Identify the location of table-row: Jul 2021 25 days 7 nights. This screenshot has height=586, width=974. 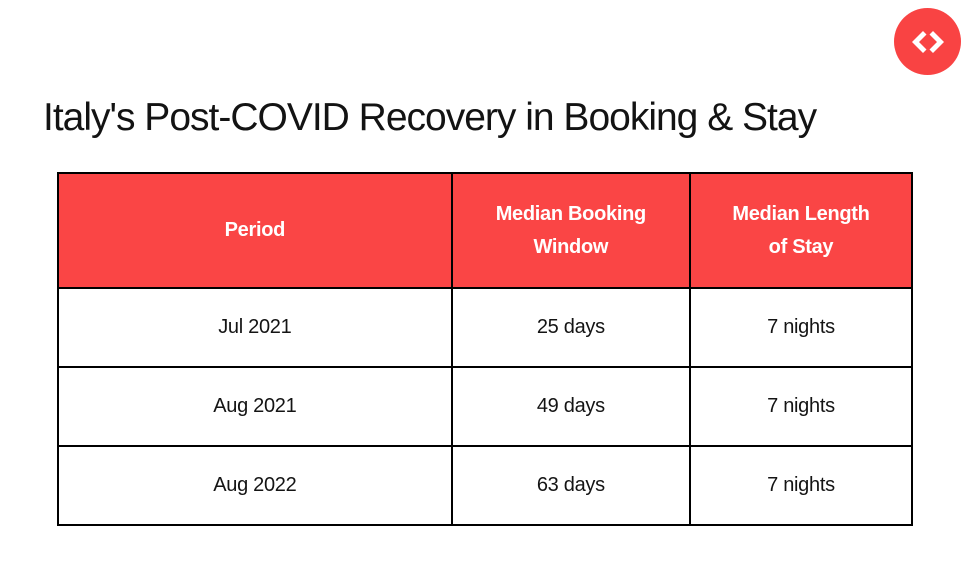
(485, 327).